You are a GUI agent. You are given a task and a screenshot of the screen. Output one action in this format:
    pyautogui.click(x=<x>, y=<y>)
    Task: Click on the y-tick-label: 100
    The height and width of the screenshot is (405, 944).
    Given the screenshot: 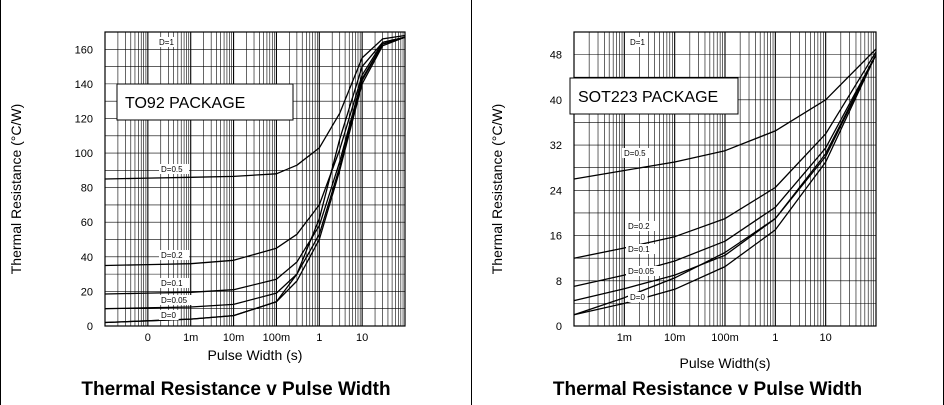 What is the action you would take?
    pyautogui.click(x=84, y=154)
    